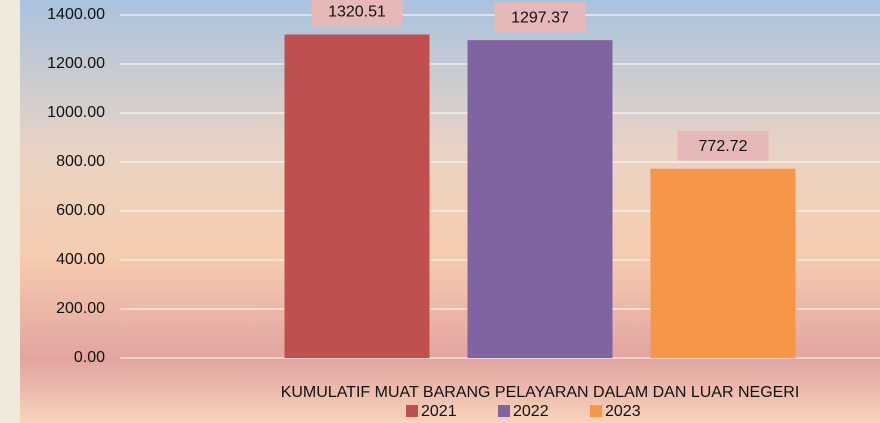  I want to click on y-tick-label: 400.00, so click(80, 259).